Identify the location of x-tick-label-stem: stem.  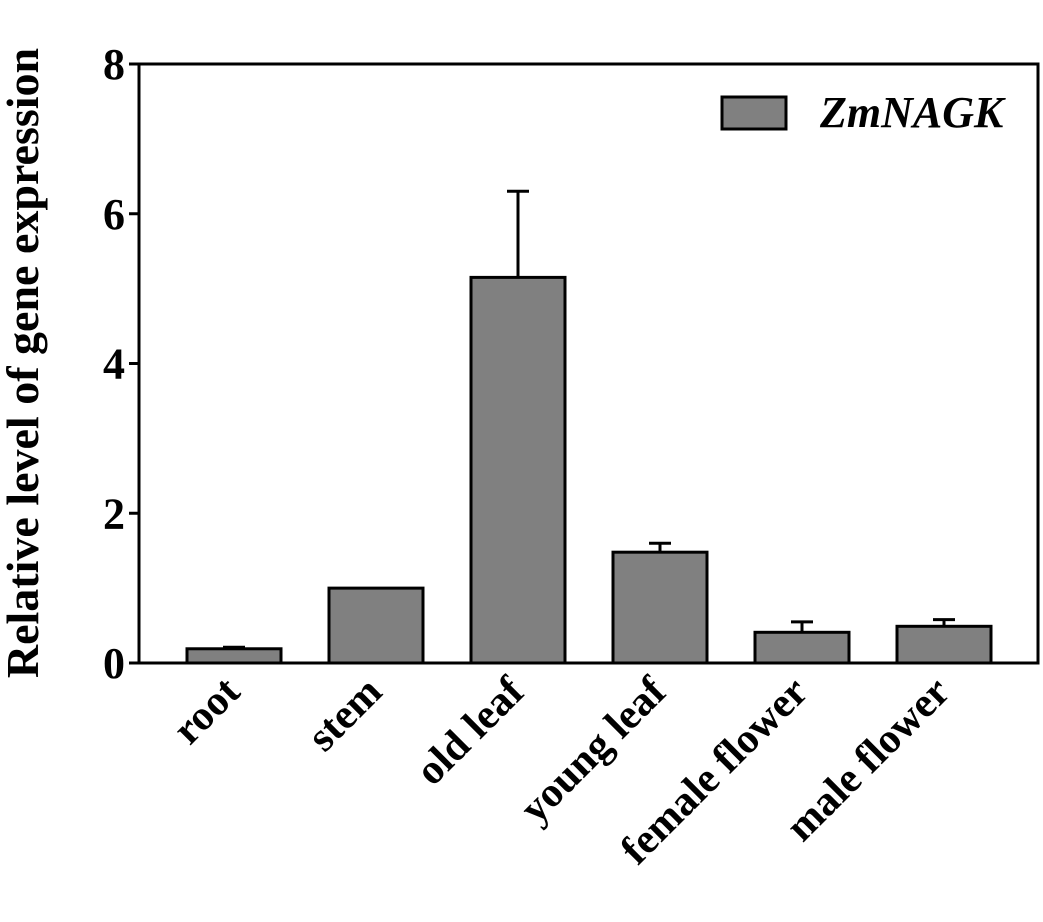
(345, 715).